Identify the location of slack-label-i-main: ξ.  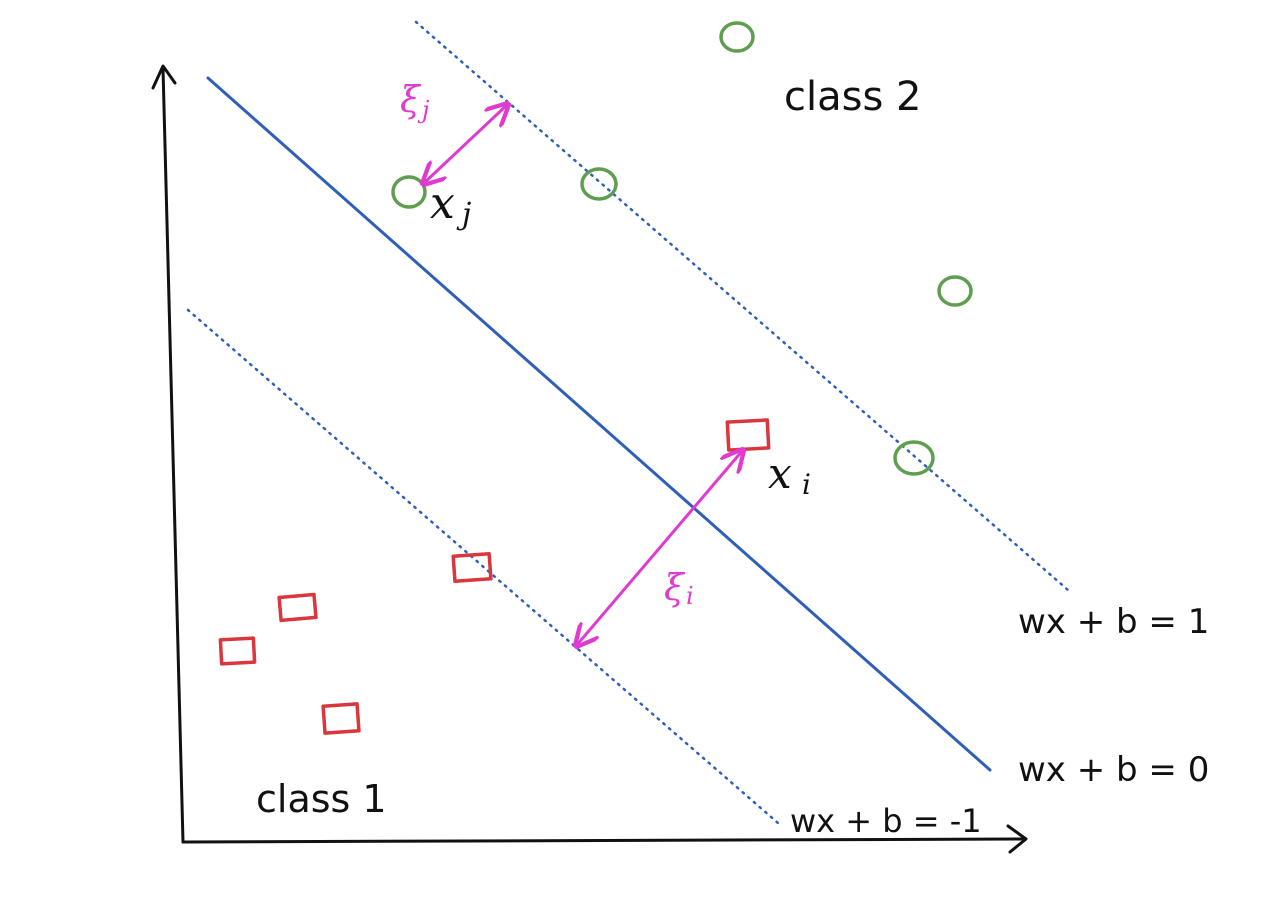
(675, 588).